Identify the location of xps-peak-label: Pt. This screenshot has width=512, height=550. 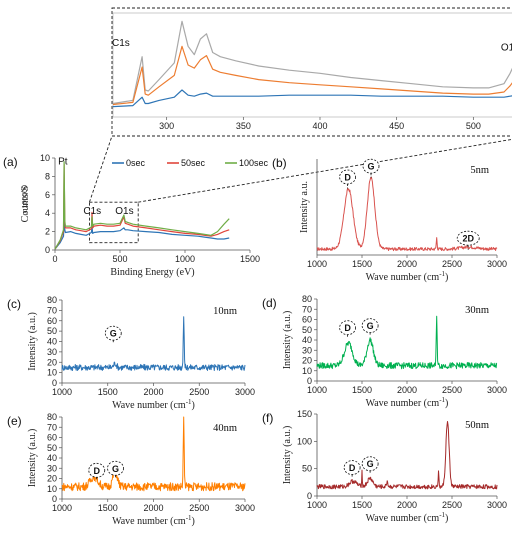
(63, 161).